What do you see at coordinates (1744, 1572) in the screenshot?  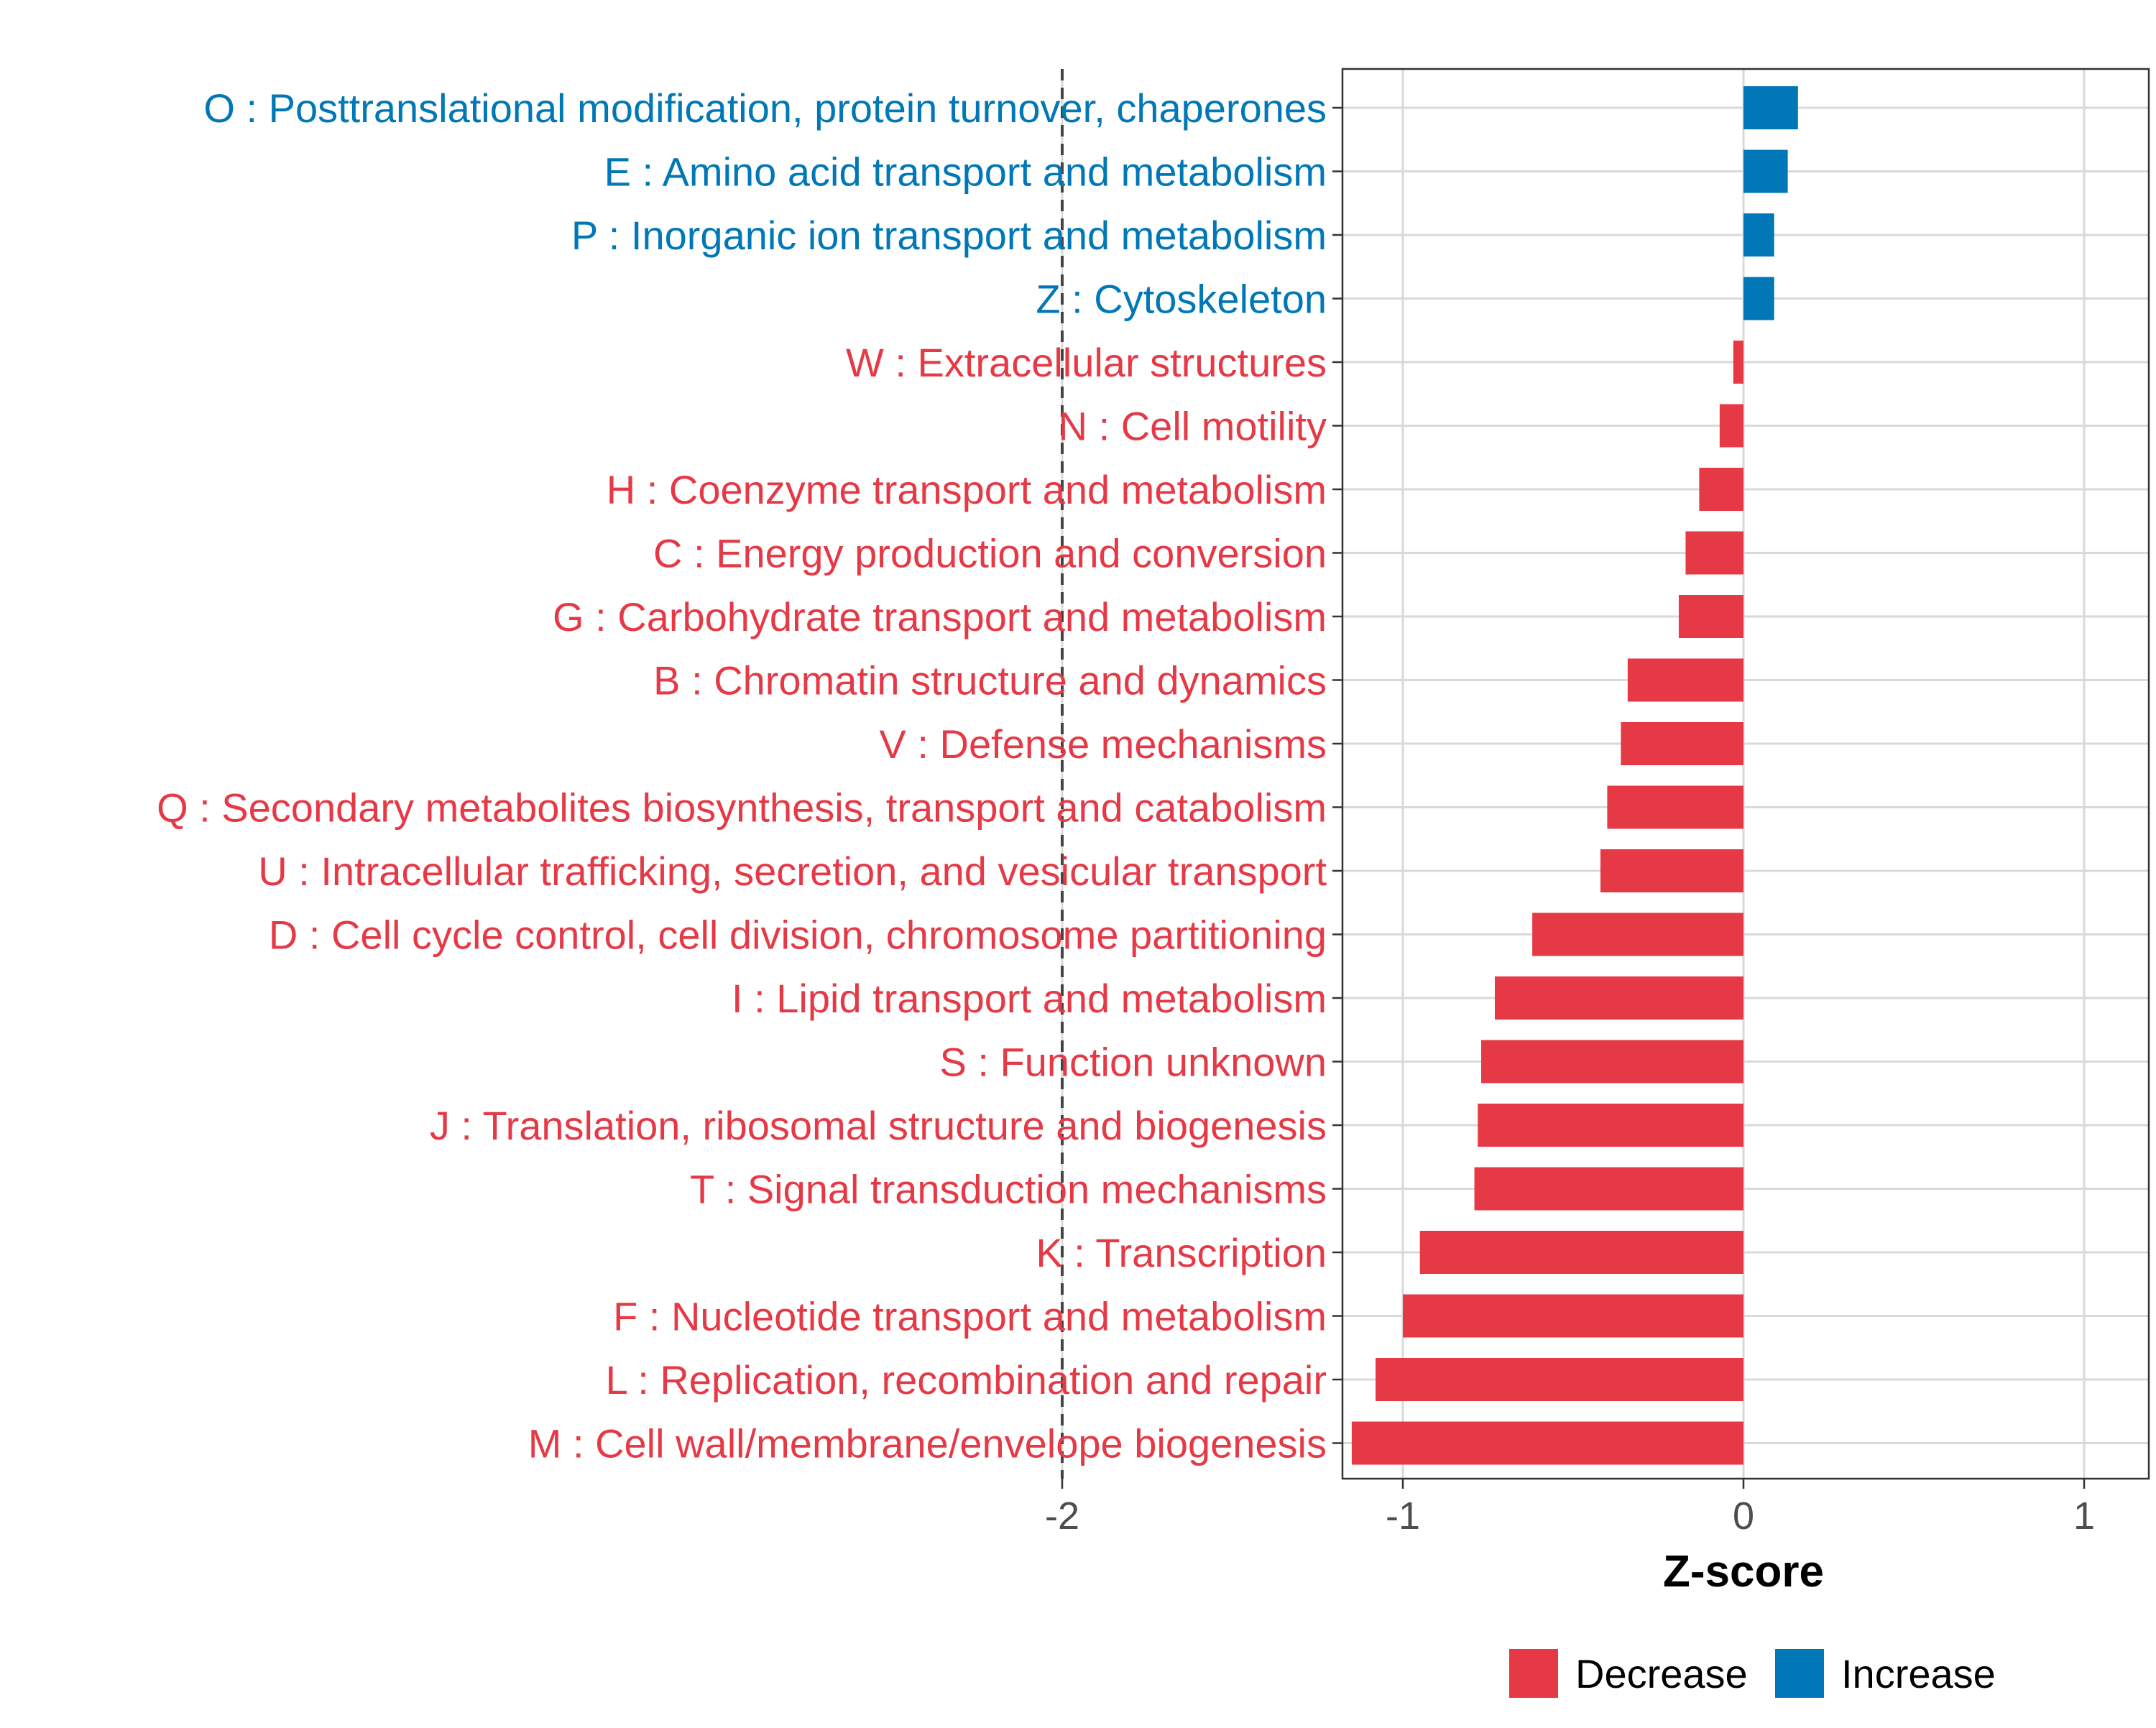 I see `x-axis-title: Z-score` at bounding box center [1744, 1572].